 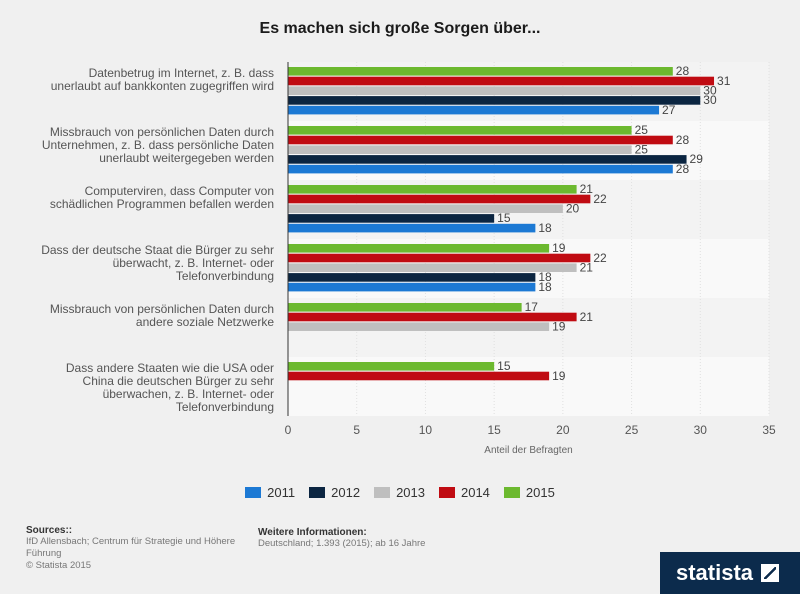 I want to click on data-label-2011-cat-2: 18, so click(x=545, y=228).